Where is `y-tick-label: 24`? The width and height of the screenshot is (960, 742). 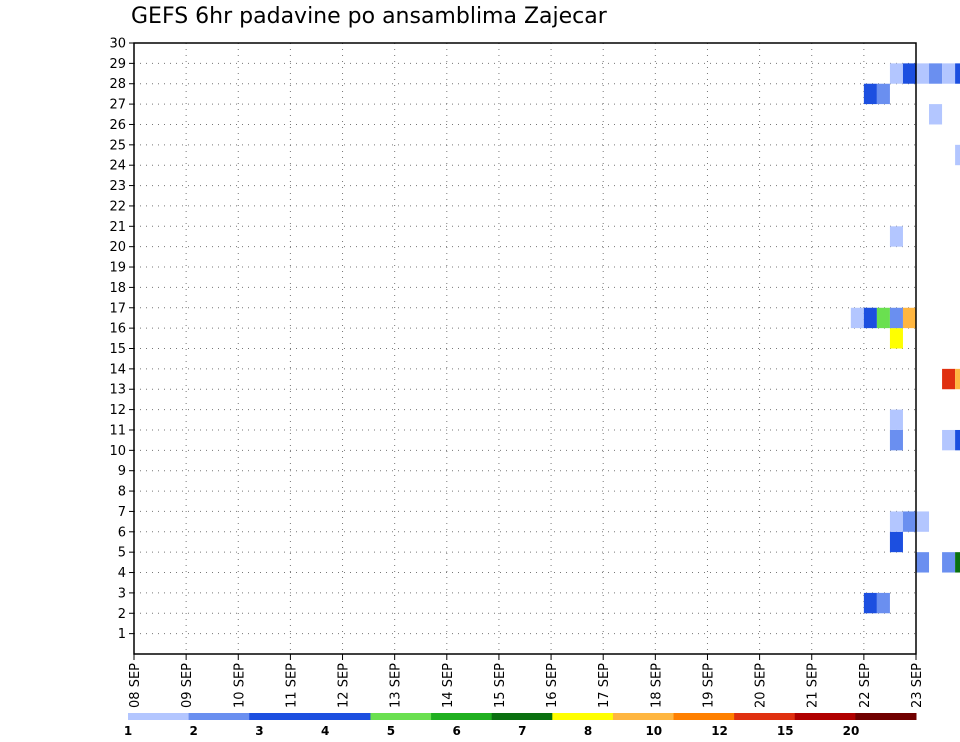 y-tick-label: 24 is located at coordinates (117, 166).